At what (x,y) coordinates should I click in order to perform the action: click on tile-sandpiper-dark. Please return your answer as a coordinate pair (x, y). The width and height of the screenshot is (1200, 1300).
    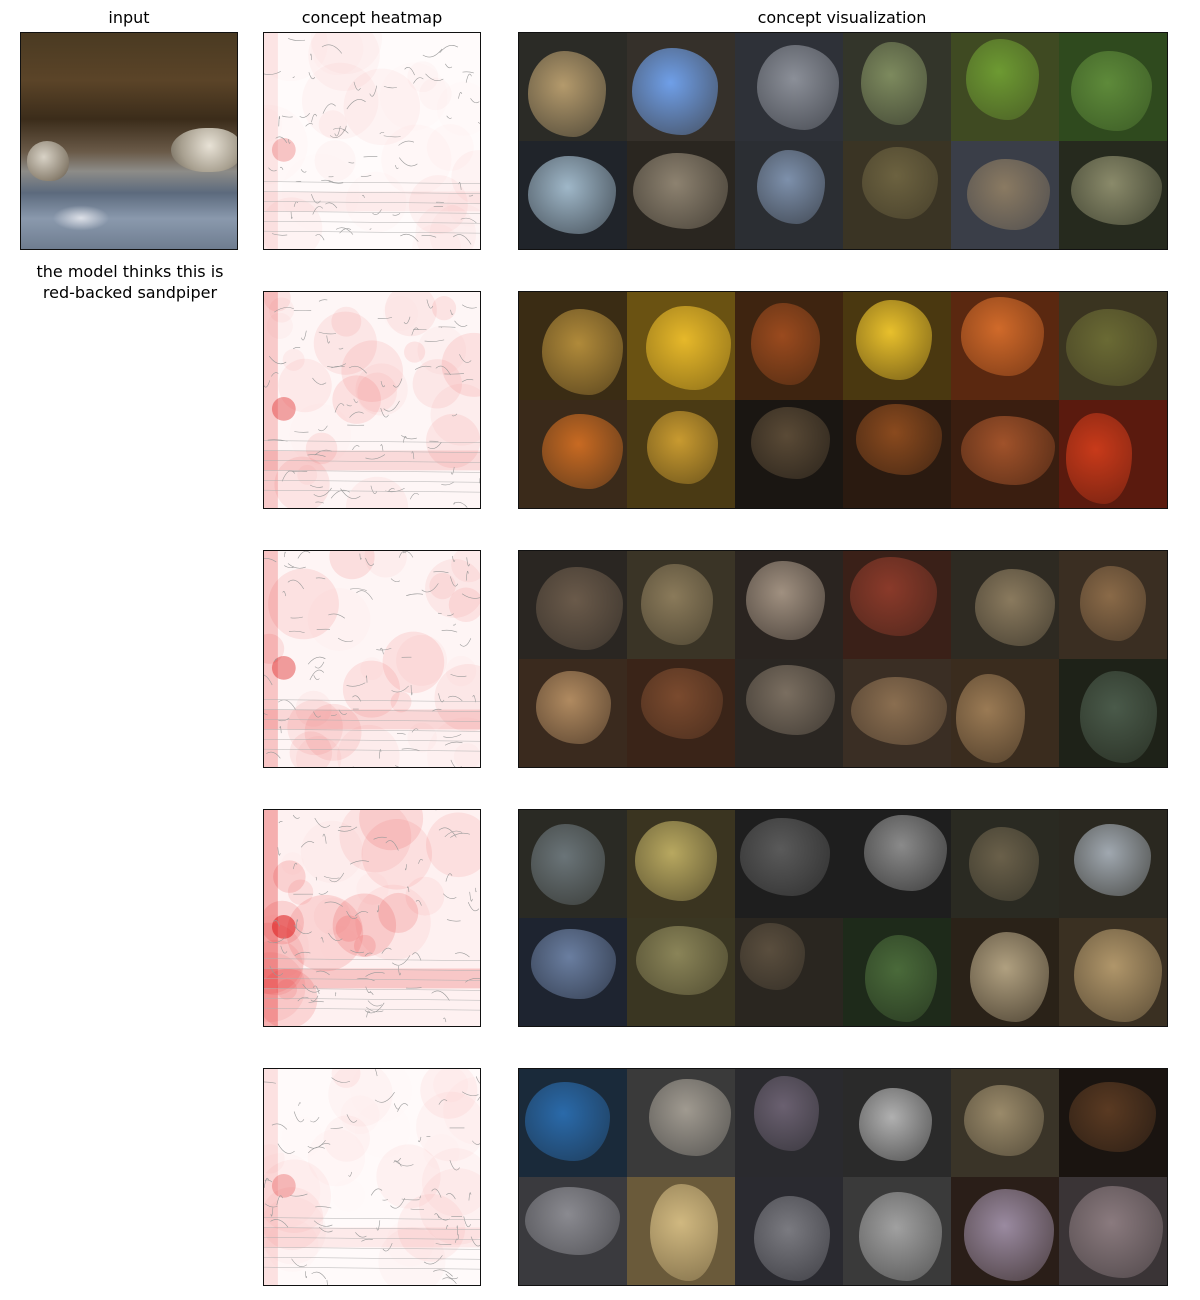
    Looking at the image, I should click on (897, 195).